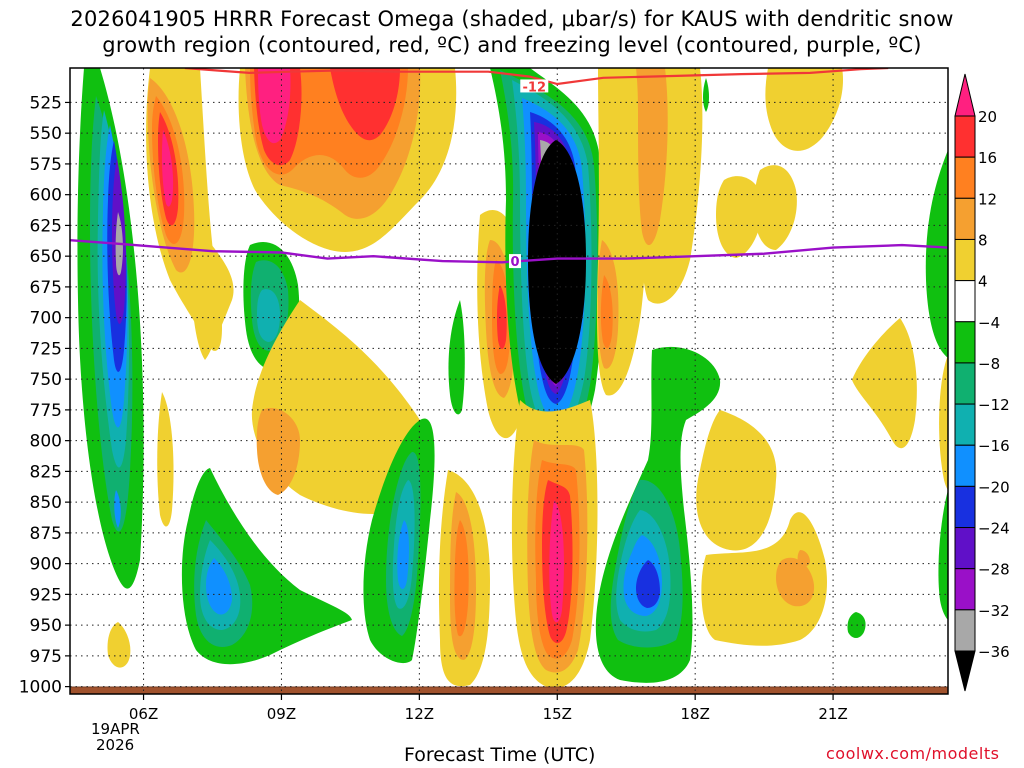 This screenshot has height=768, width=1024. I want to click on colorbar-label: −16, so click(994, 446).